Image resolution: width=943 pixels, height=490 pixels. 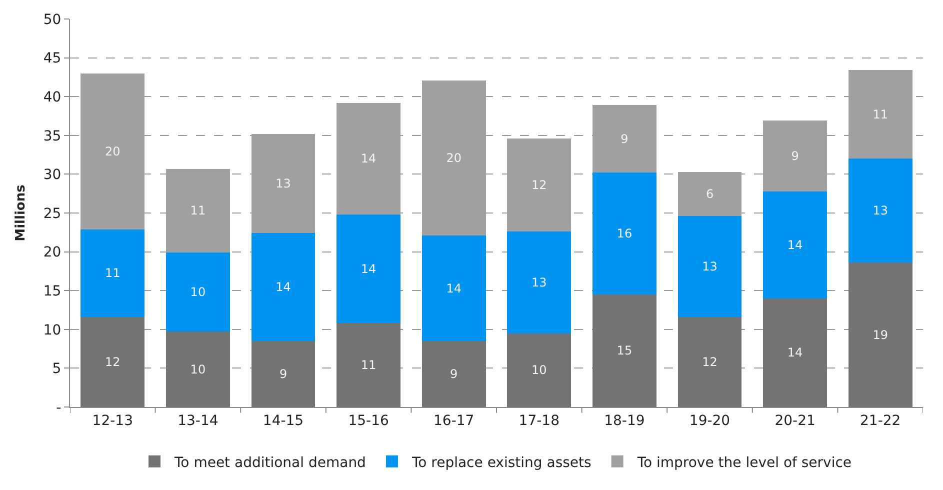 I want to click on x-tick-label: 16-17, so click(x=454, y=420).